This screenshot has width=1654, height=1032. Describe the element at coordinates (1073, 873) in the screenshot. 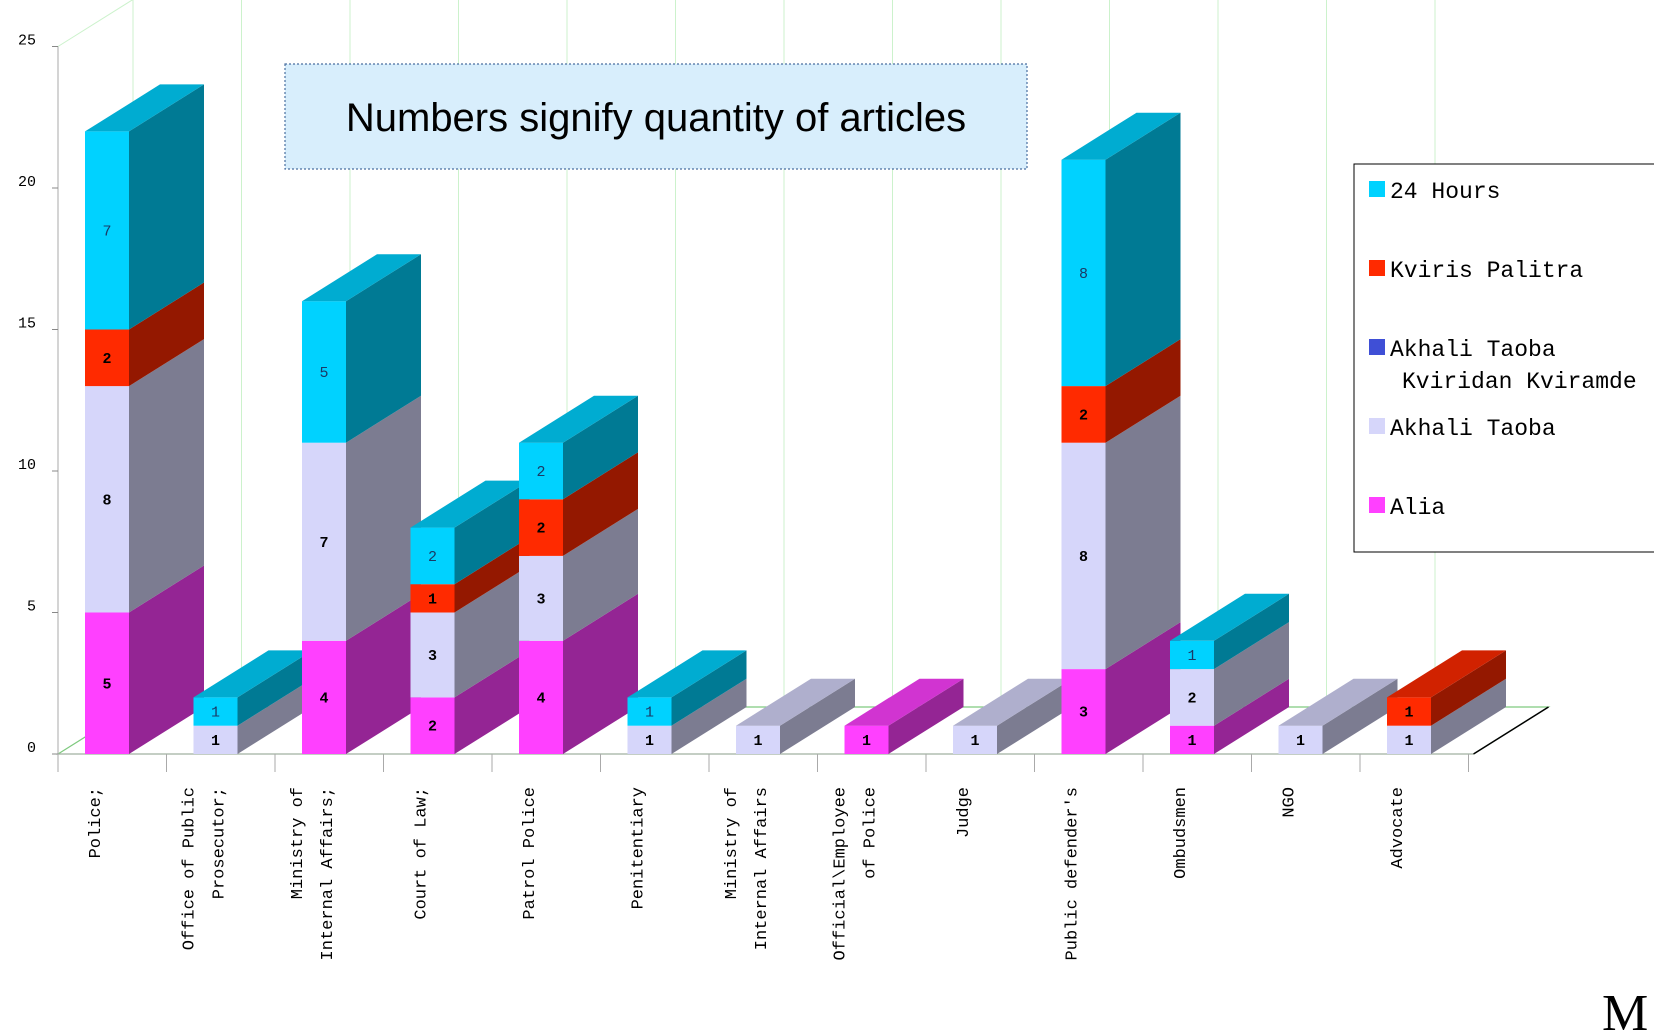

I see `x-category-label-line: Public defender's` at that location.